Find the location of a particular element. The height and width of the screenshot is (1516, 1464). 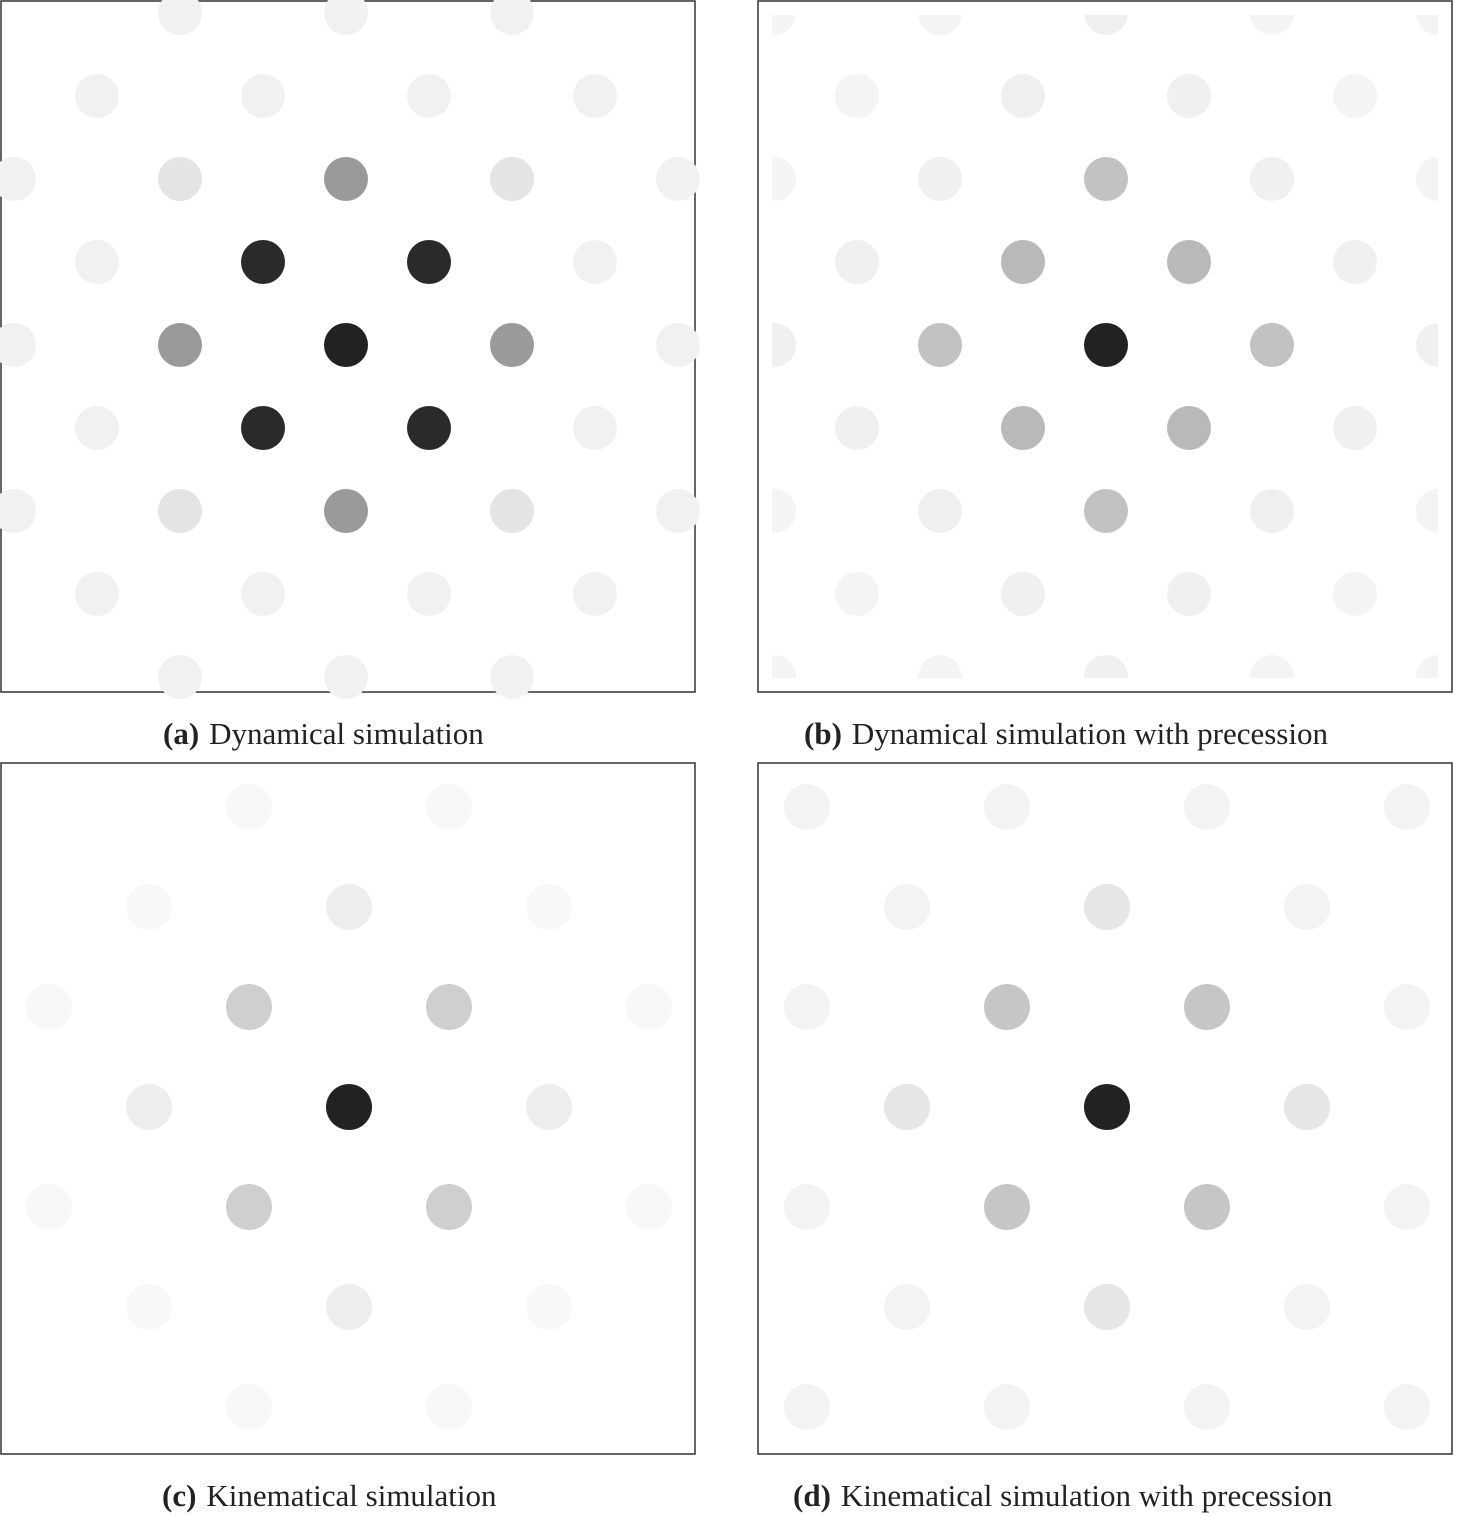

caption-text: Dynamical simulation is located at coordinates (346, 733).